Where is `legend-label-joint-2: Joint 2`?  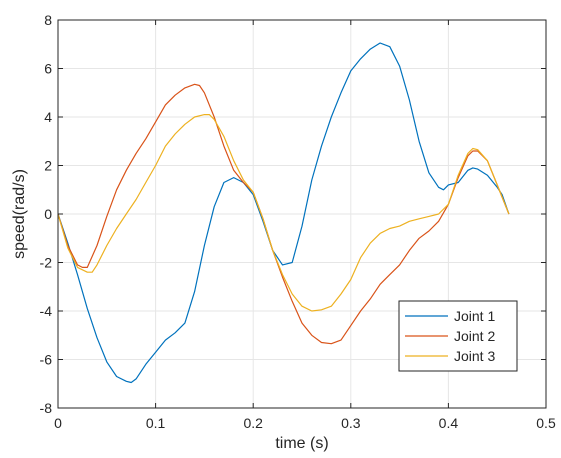 legend-label-joint-2: Joint 2 is located at coordinates (474, 336).